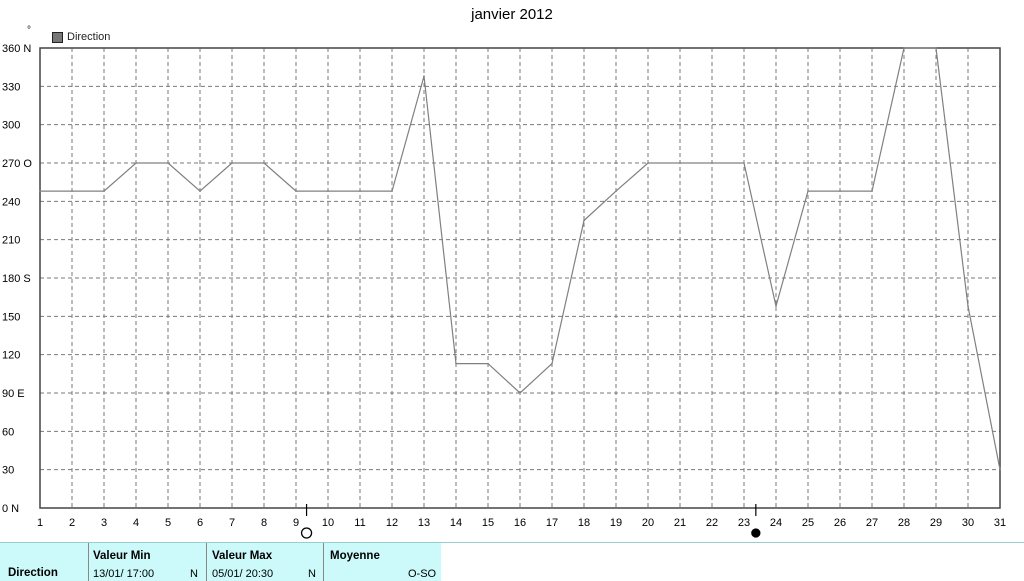  Describe the element at coordinates (232, 523) in the screenshot. I see `x-tick-label: 7` at that location.